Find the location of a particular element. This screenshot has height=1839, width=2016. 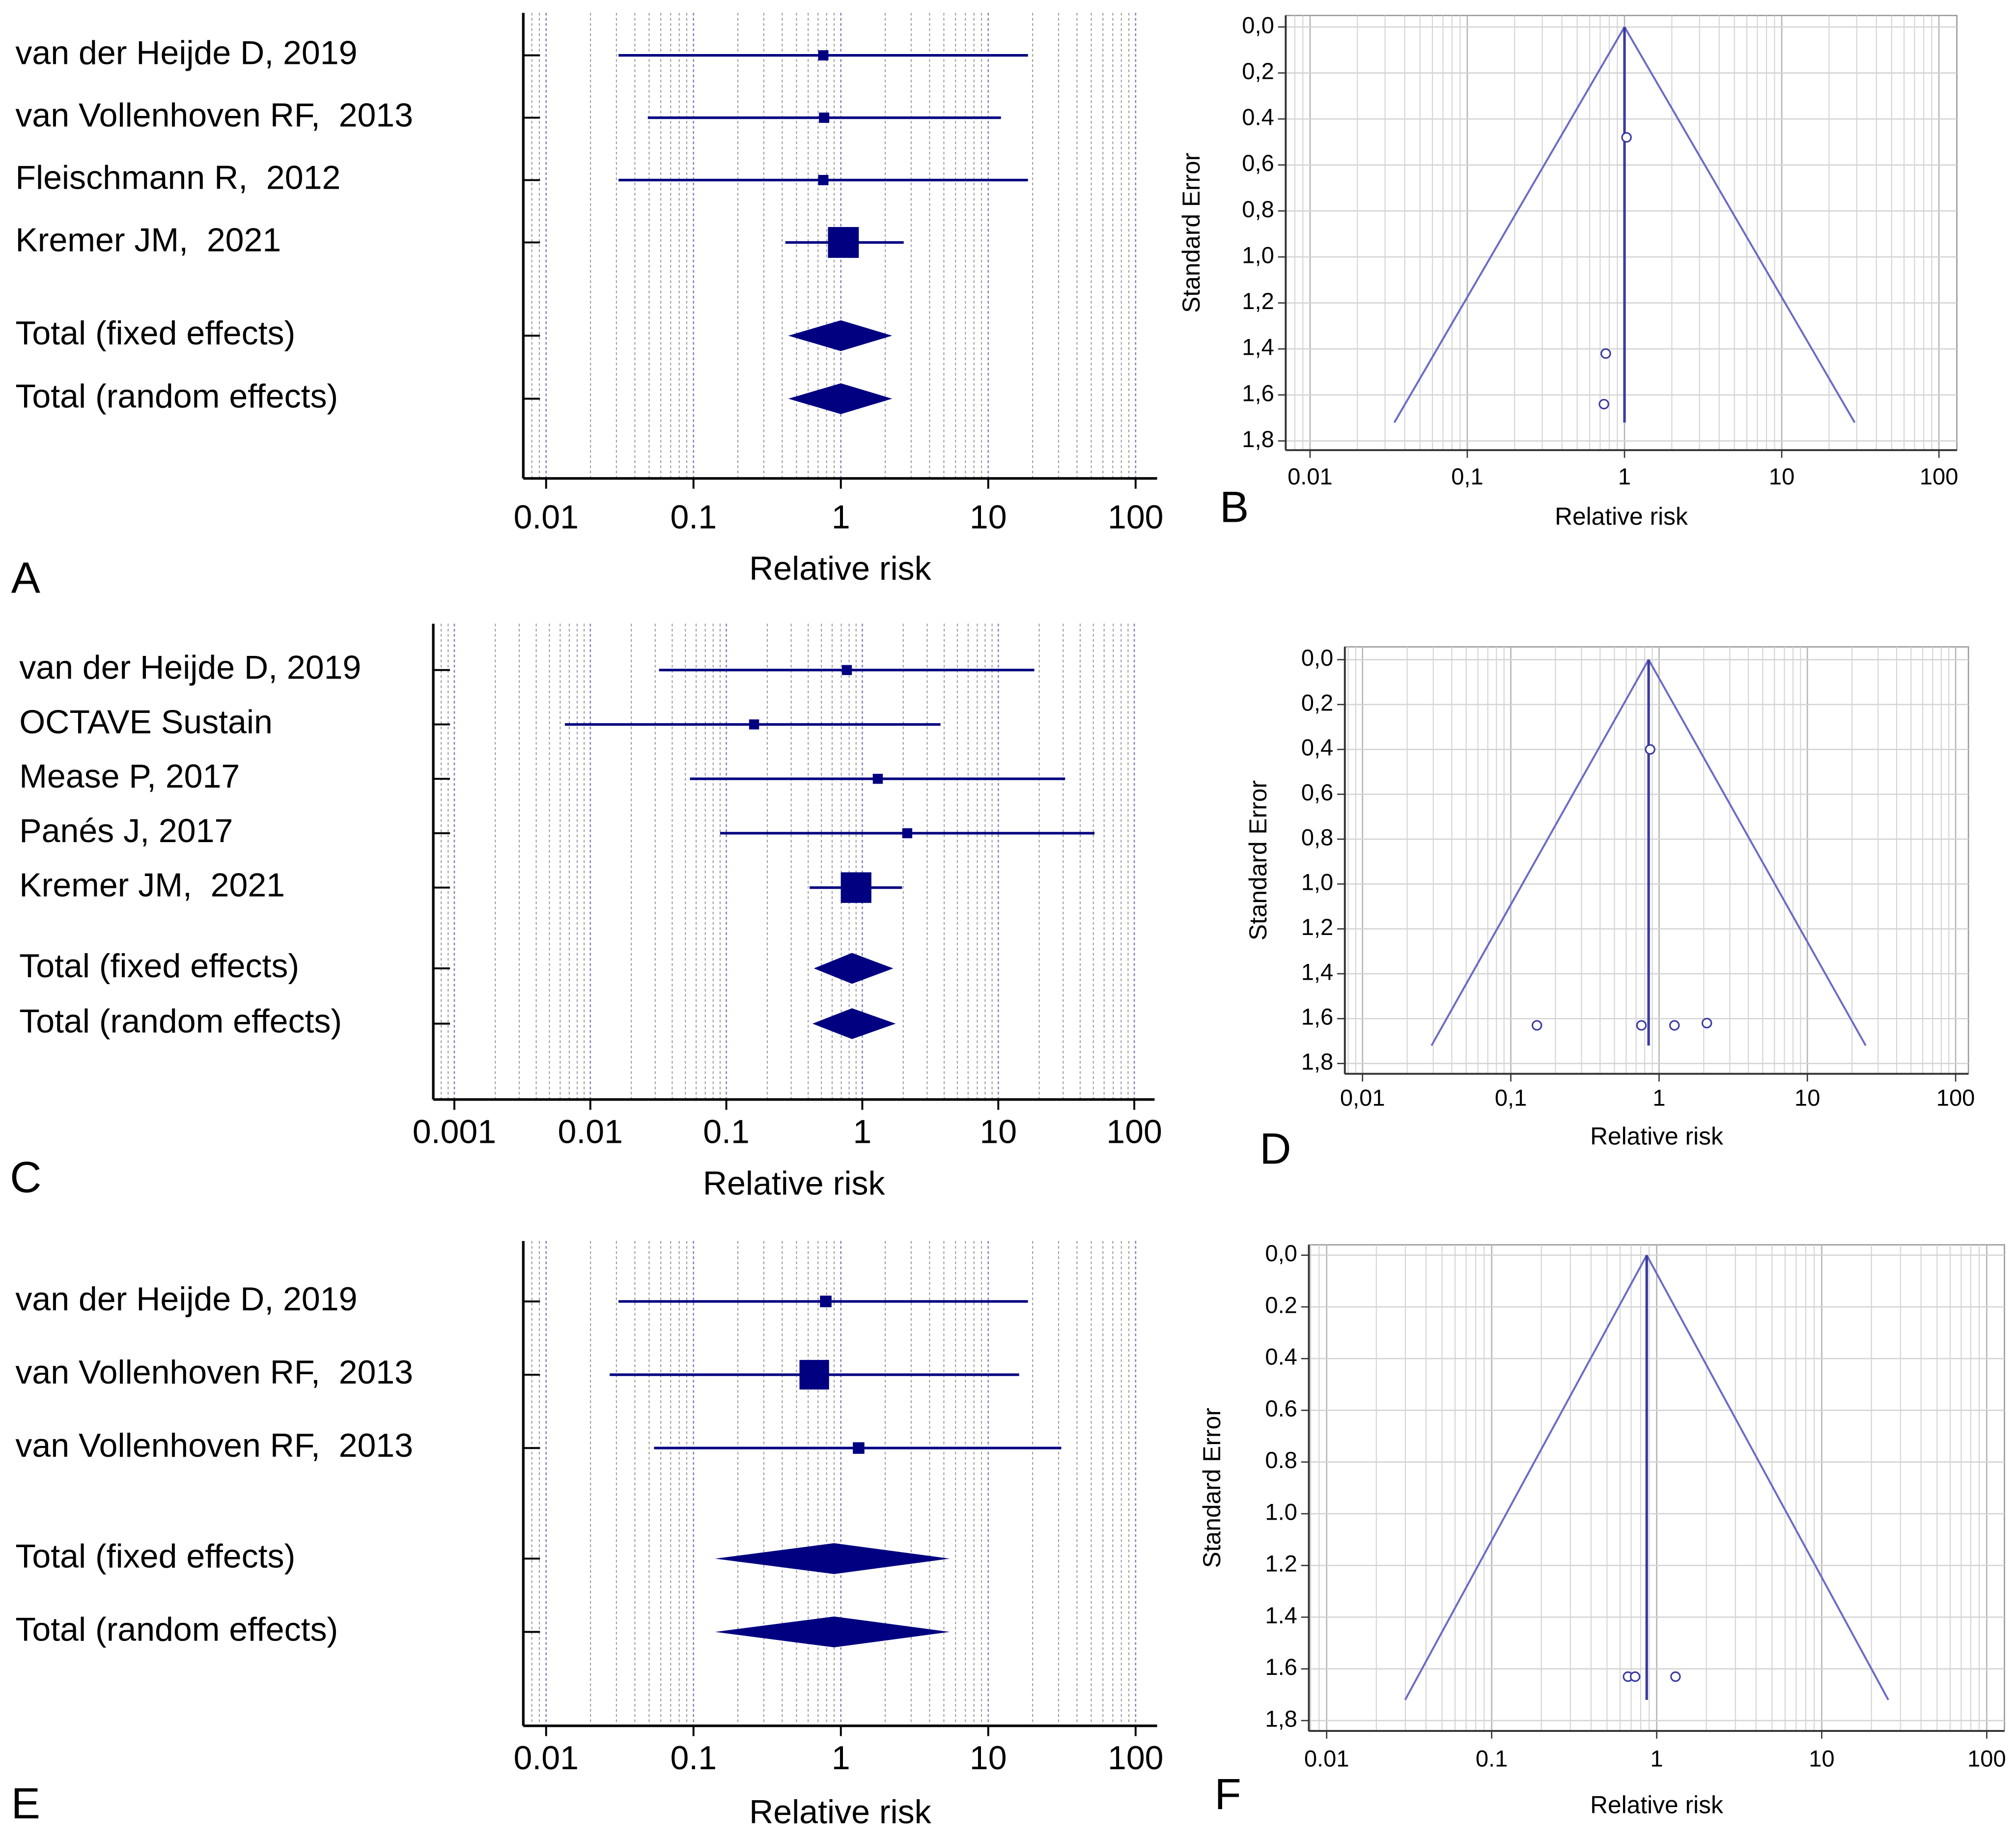

panel-label: D is located at coordinates (1275, 1148).